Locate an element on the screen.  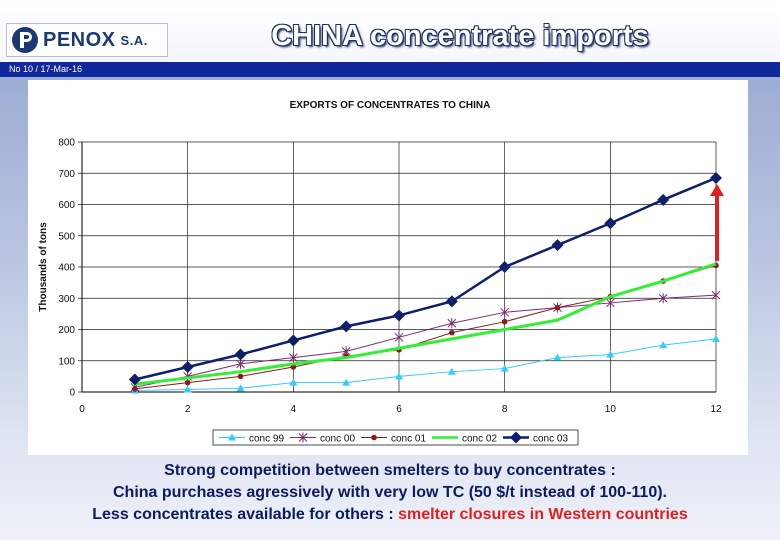
y-axis-label: Thousands of tons is located at coordinates (43, 267).